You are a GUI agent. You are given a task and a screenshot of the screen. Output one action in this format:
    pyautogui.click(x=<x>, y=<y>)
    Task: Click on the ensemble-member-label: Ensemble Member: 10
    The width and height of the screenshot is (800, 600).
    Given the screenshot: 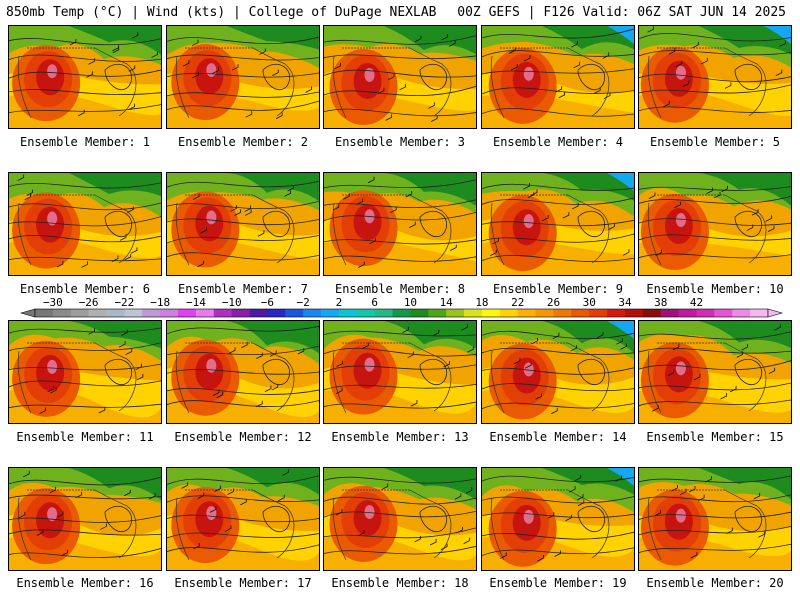 What is the action you would take?
    pyautogui.click(x=715, y=289)
    